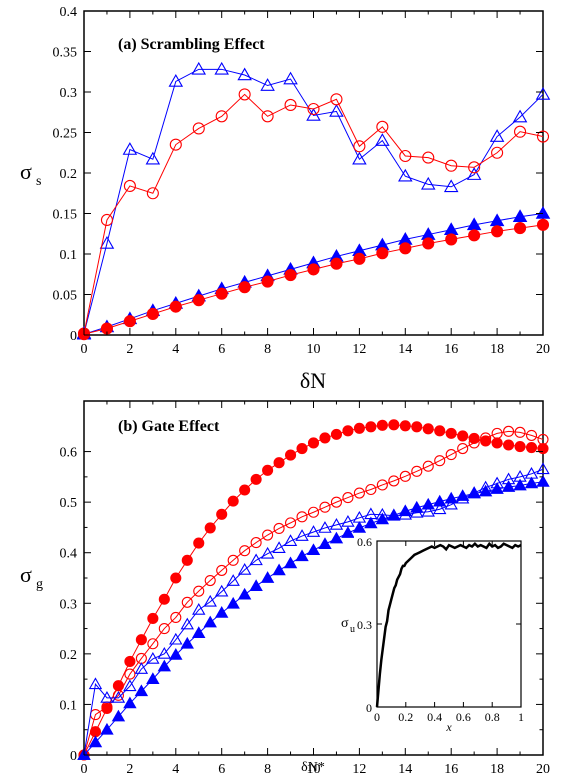 The width and height of the screenshot is (572, 773). What do you see at coordinates (69, 93) in the screenshot?
I see `panel-a-y-tick-label: 0.3` at bounding box center [69, 93].